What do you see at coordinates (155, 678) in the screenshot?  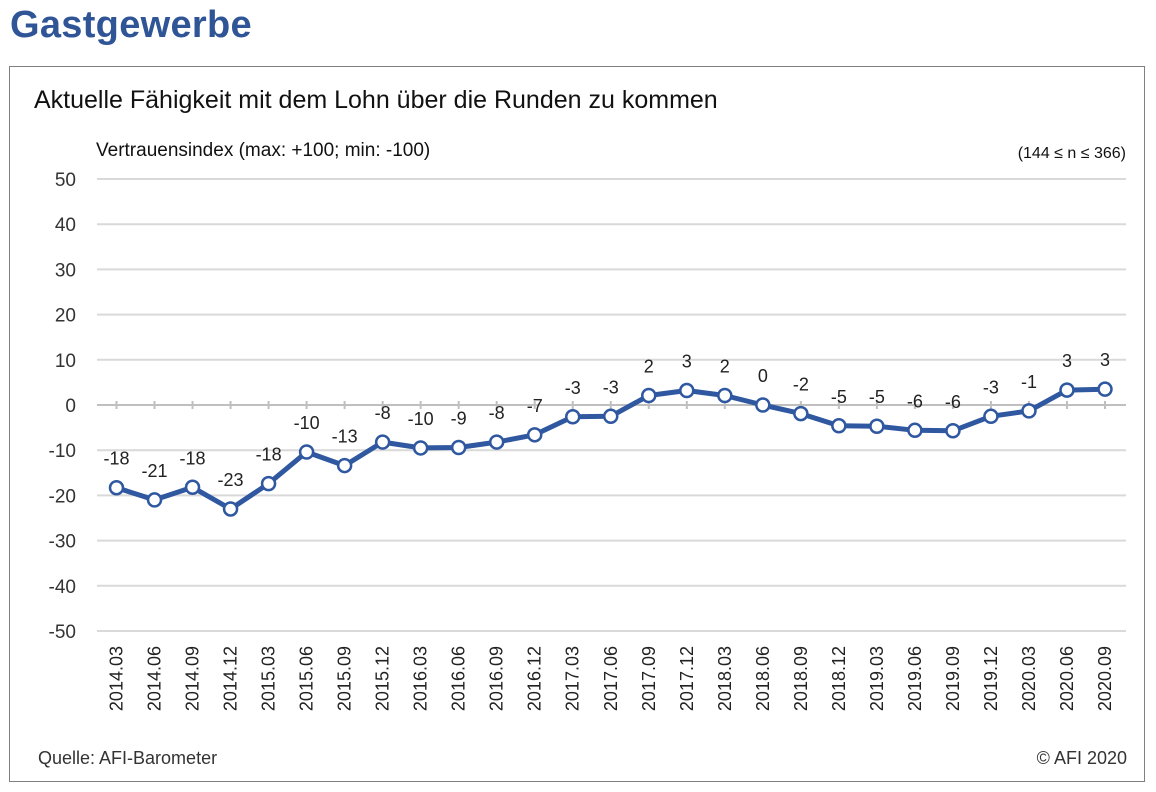 I see `x-tick-label: 2014.06` at bounding box center [155, 678].